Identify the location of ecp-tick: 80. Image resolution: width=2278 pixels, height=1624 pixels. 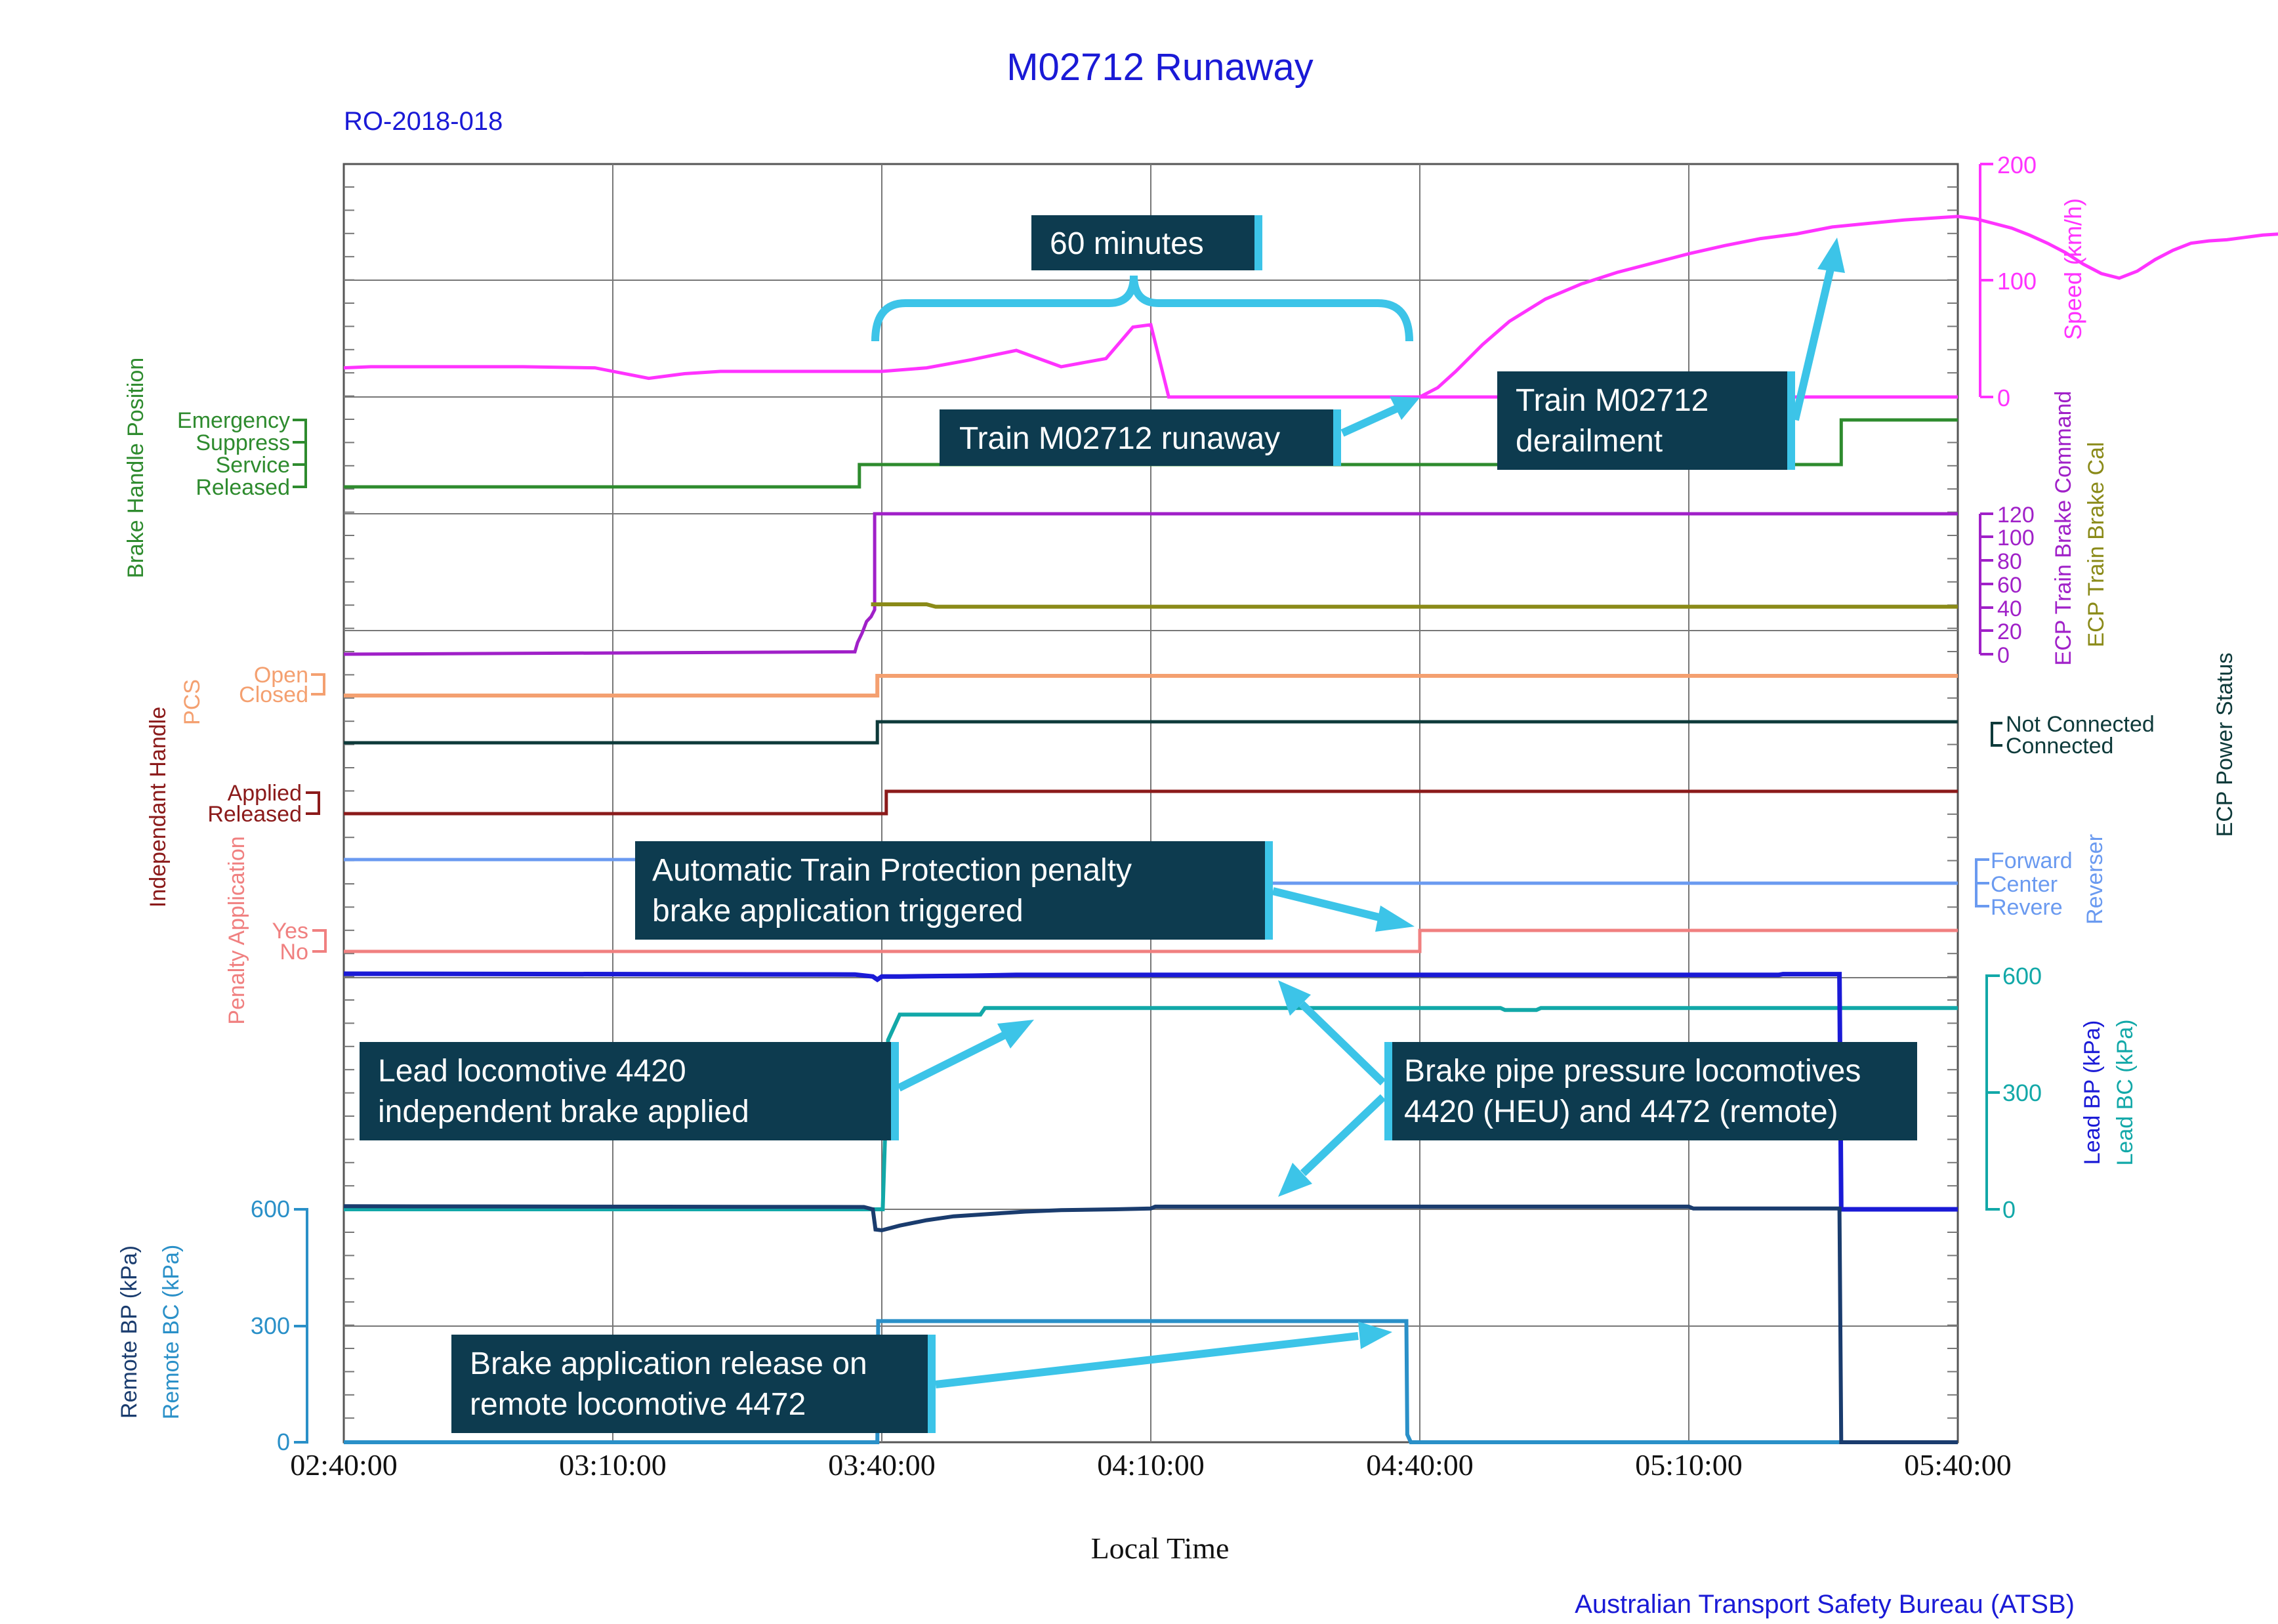
(2010, 561).